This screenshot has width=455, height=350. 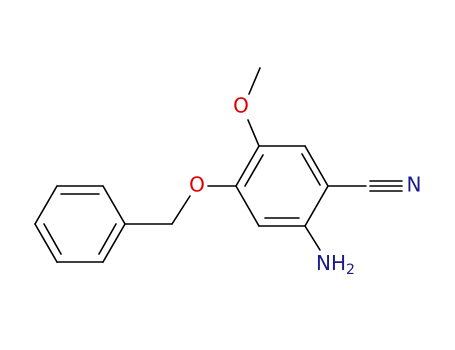 I want to click on main-ring, so click(x=282, y=186).